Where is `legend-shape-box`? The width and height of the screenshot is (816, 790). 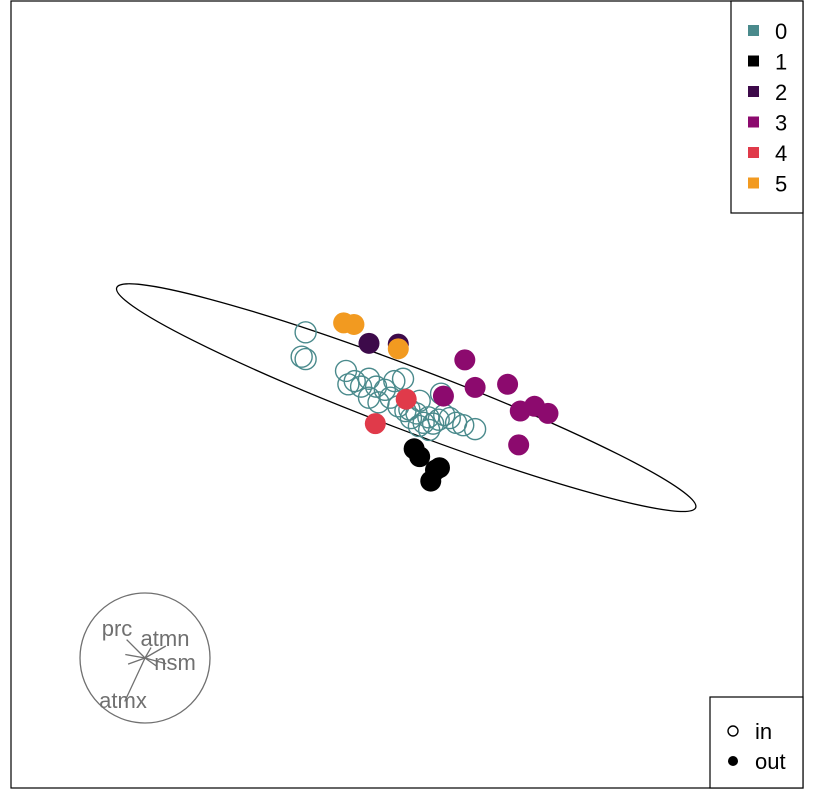 legend-shape-box is located at coordinates (756, 742).